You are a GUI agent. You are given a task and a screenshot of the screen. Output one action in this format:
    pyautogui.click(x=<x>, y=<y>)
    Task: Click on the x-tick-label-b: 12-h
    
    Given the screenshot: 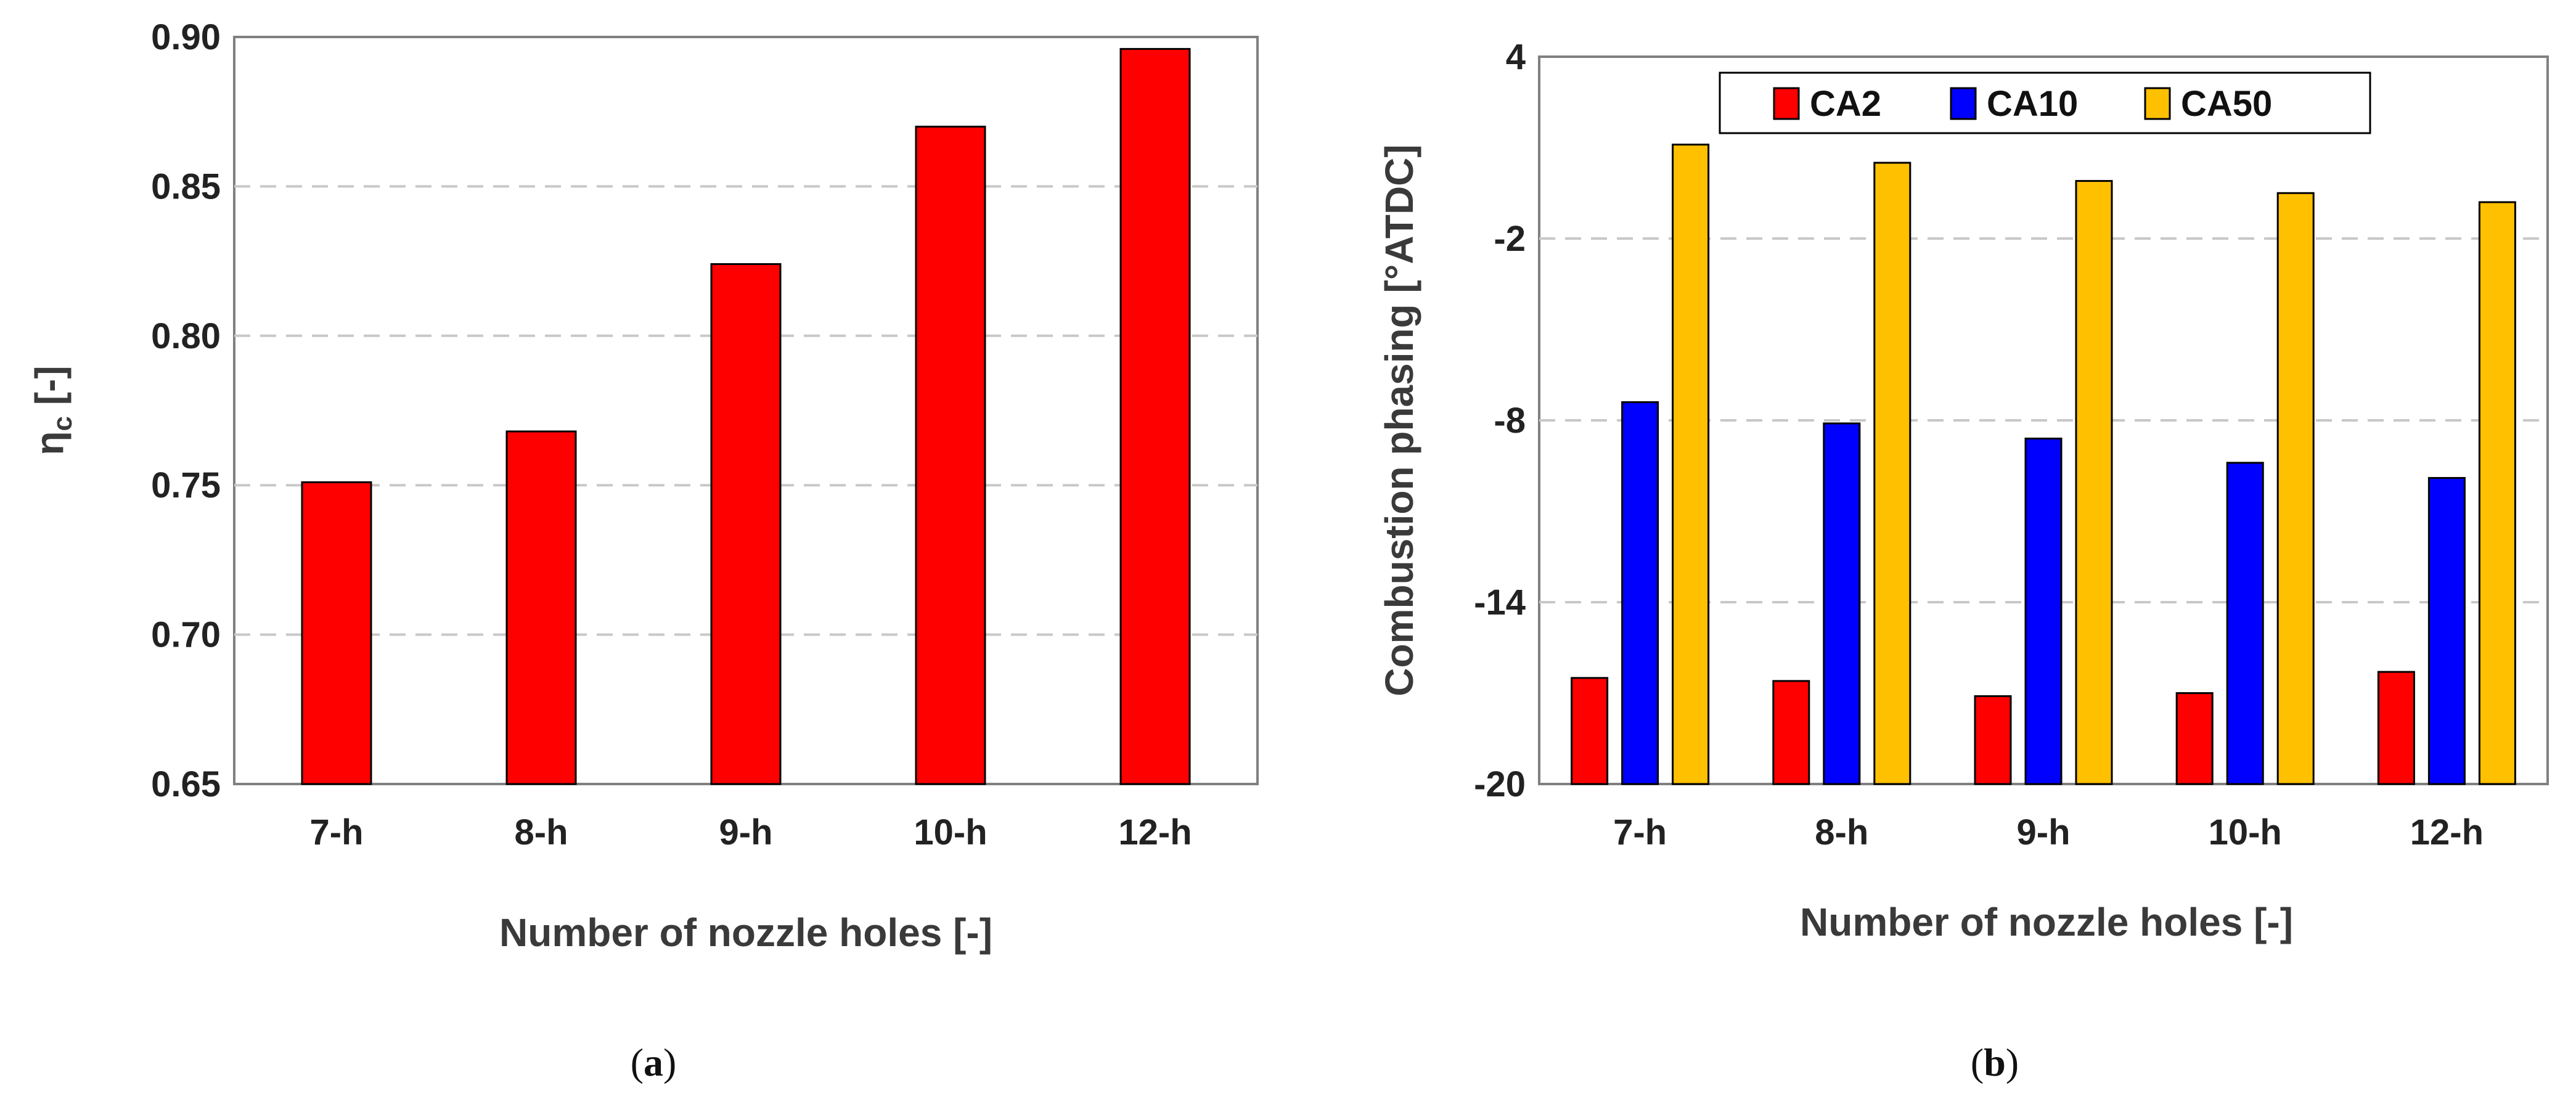 What is the action you would take?
    pyautogui.click(x=2447, y=832)
    